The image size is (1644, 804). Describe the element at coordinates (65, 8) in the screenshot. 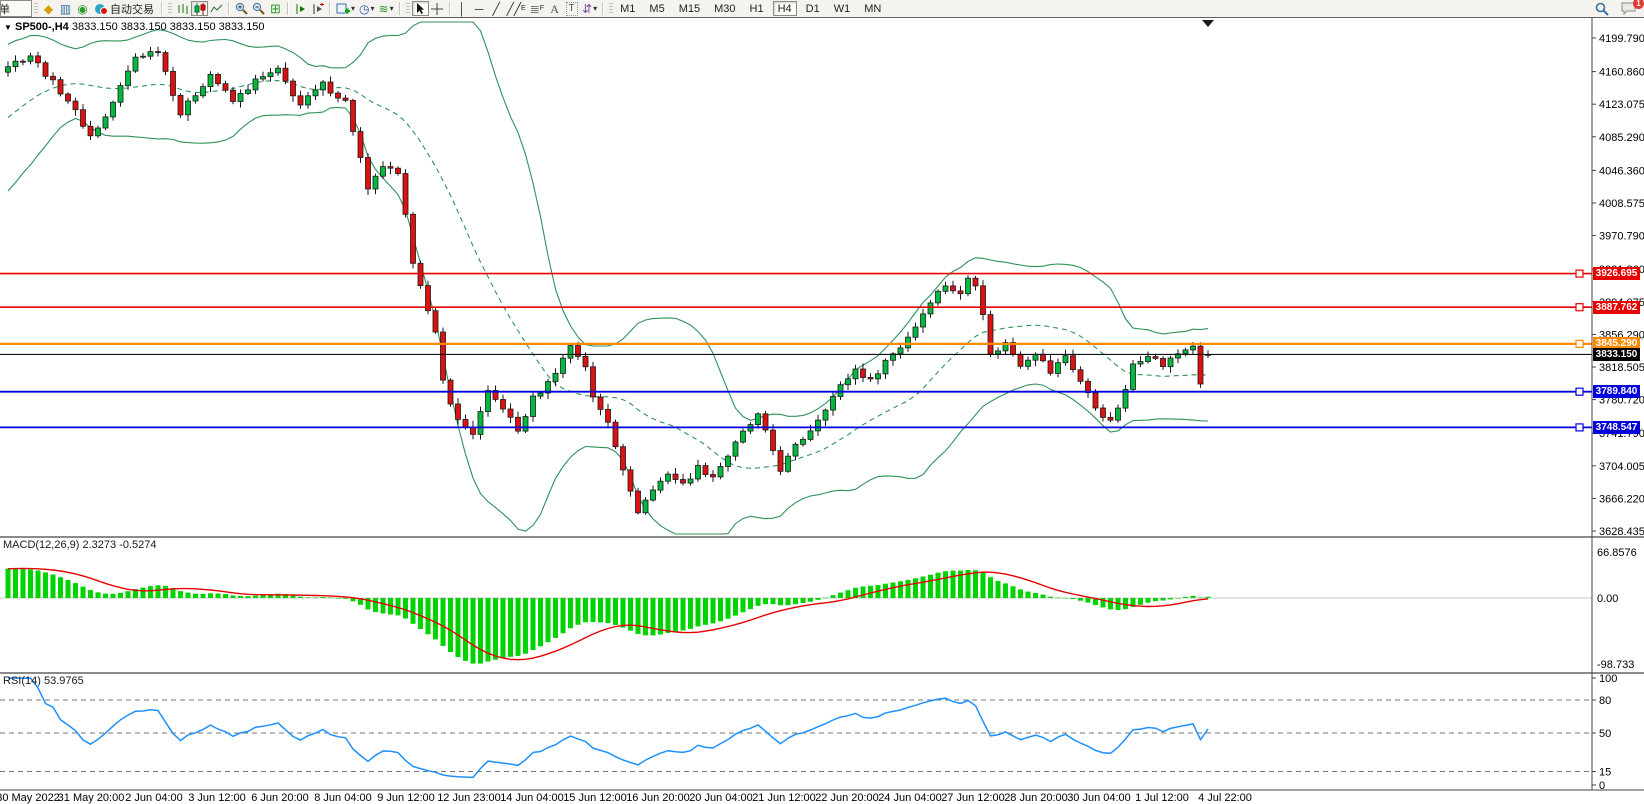

I see `charts-button: ▥` at that location.